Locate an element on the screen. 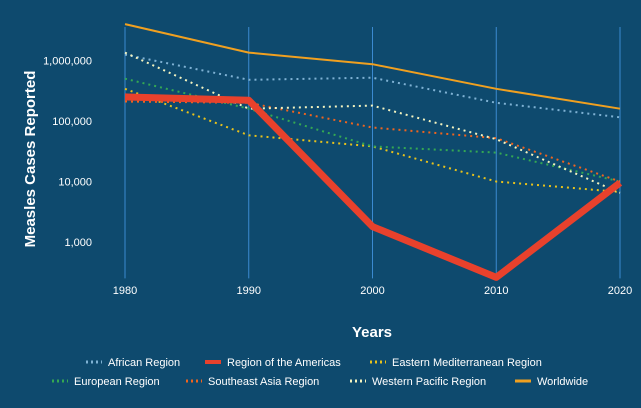 This screenshot has width=641, height=408. legend-label: Southeast Asia Region is located at coordinates (263, 382).